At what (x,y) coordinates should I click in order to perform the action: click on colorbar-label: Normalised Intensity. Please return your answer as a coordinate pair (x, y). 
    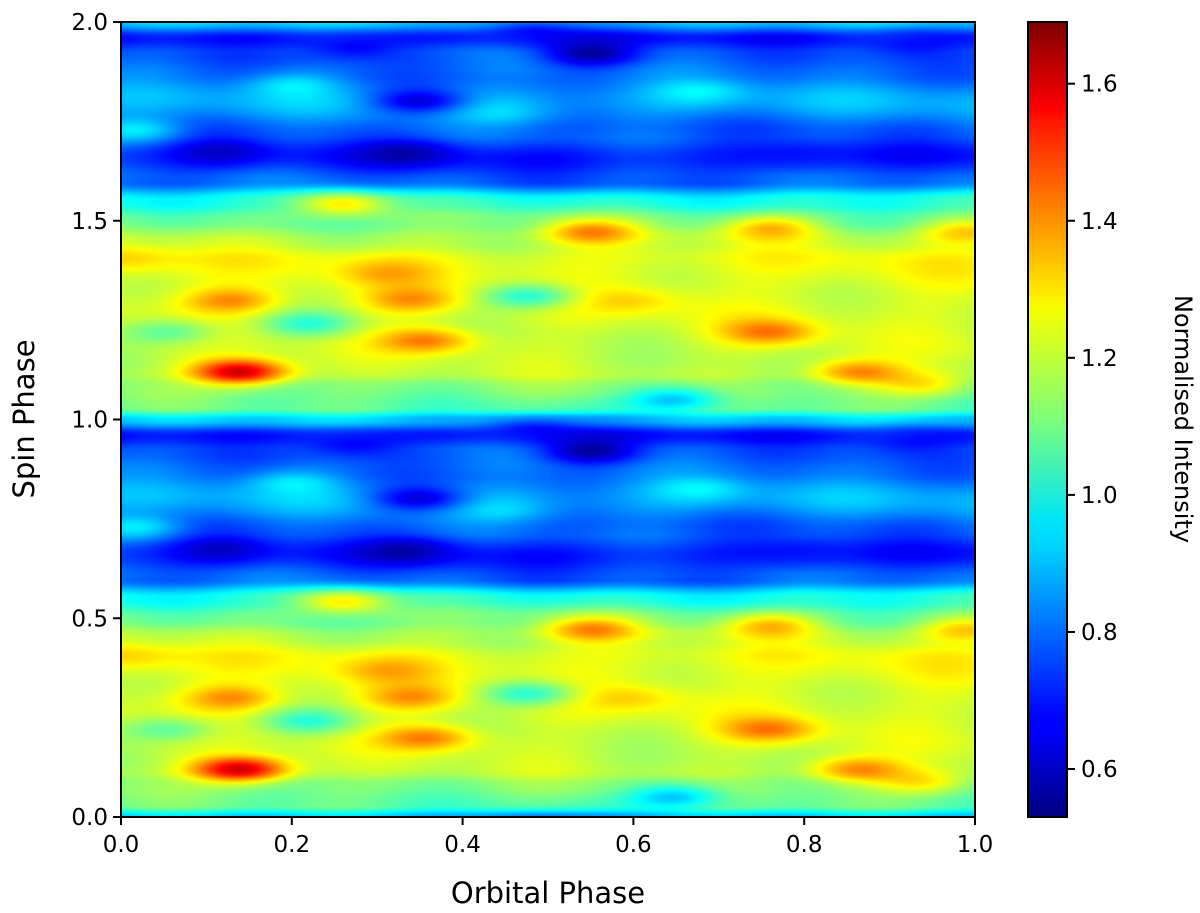
    Looking at the image, I should click on (1183, 419).